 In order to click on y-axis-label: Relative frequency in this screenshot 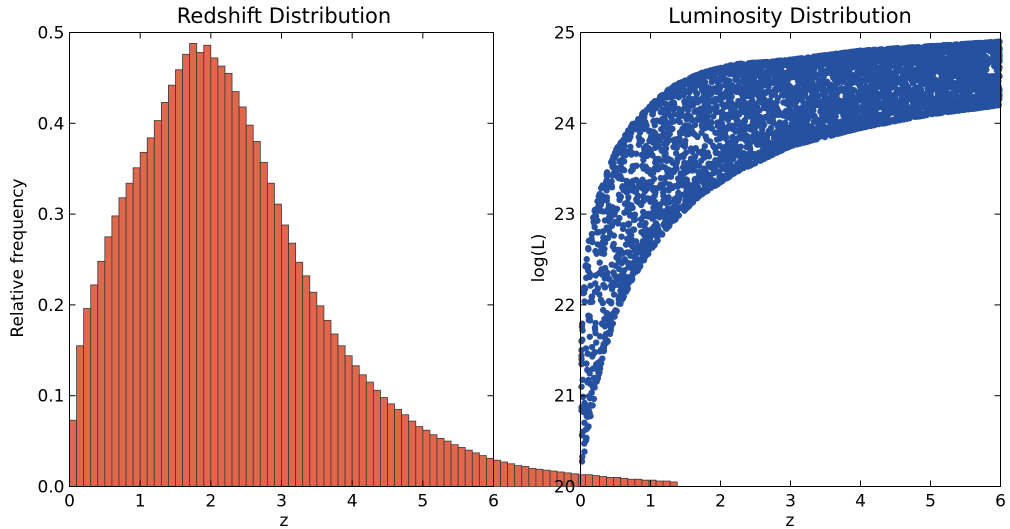, I will do `click(18, 257)`.